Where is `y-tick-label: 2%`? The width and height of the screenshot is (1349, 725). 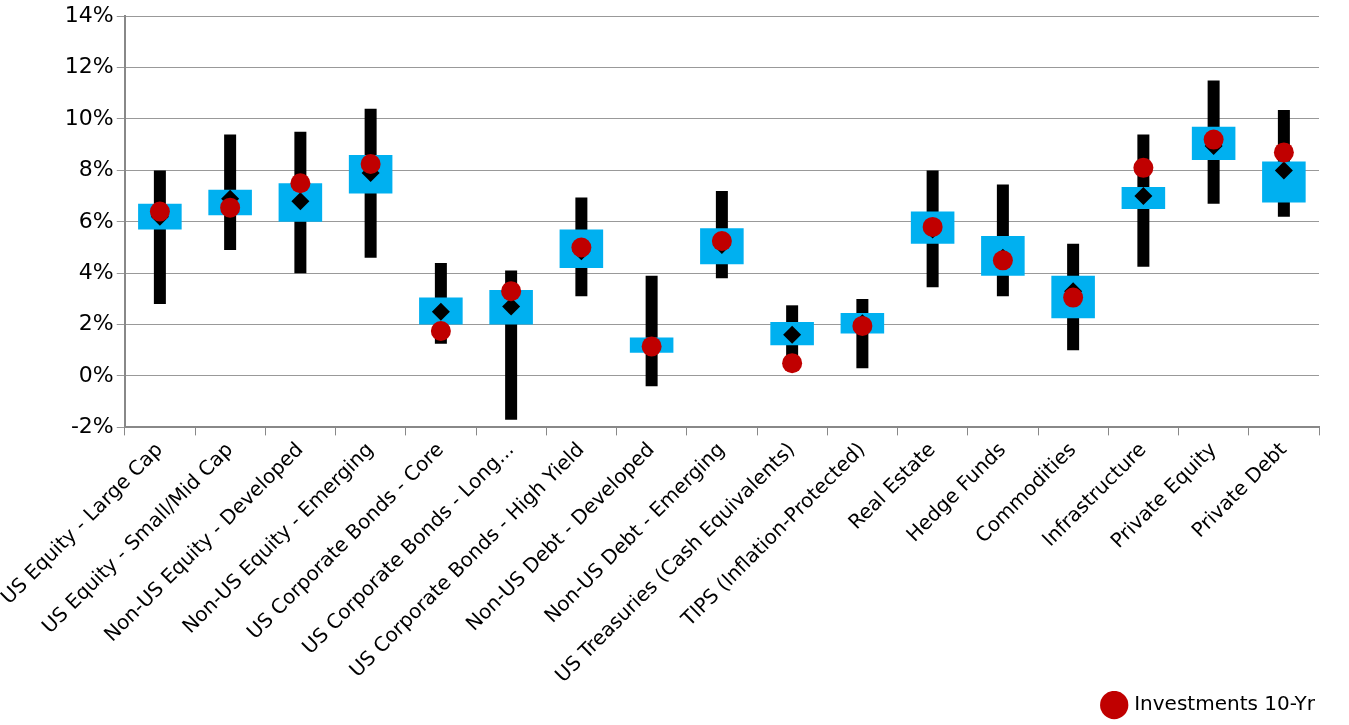 y-tick-label: 2% is located at coordinates (96, 323).